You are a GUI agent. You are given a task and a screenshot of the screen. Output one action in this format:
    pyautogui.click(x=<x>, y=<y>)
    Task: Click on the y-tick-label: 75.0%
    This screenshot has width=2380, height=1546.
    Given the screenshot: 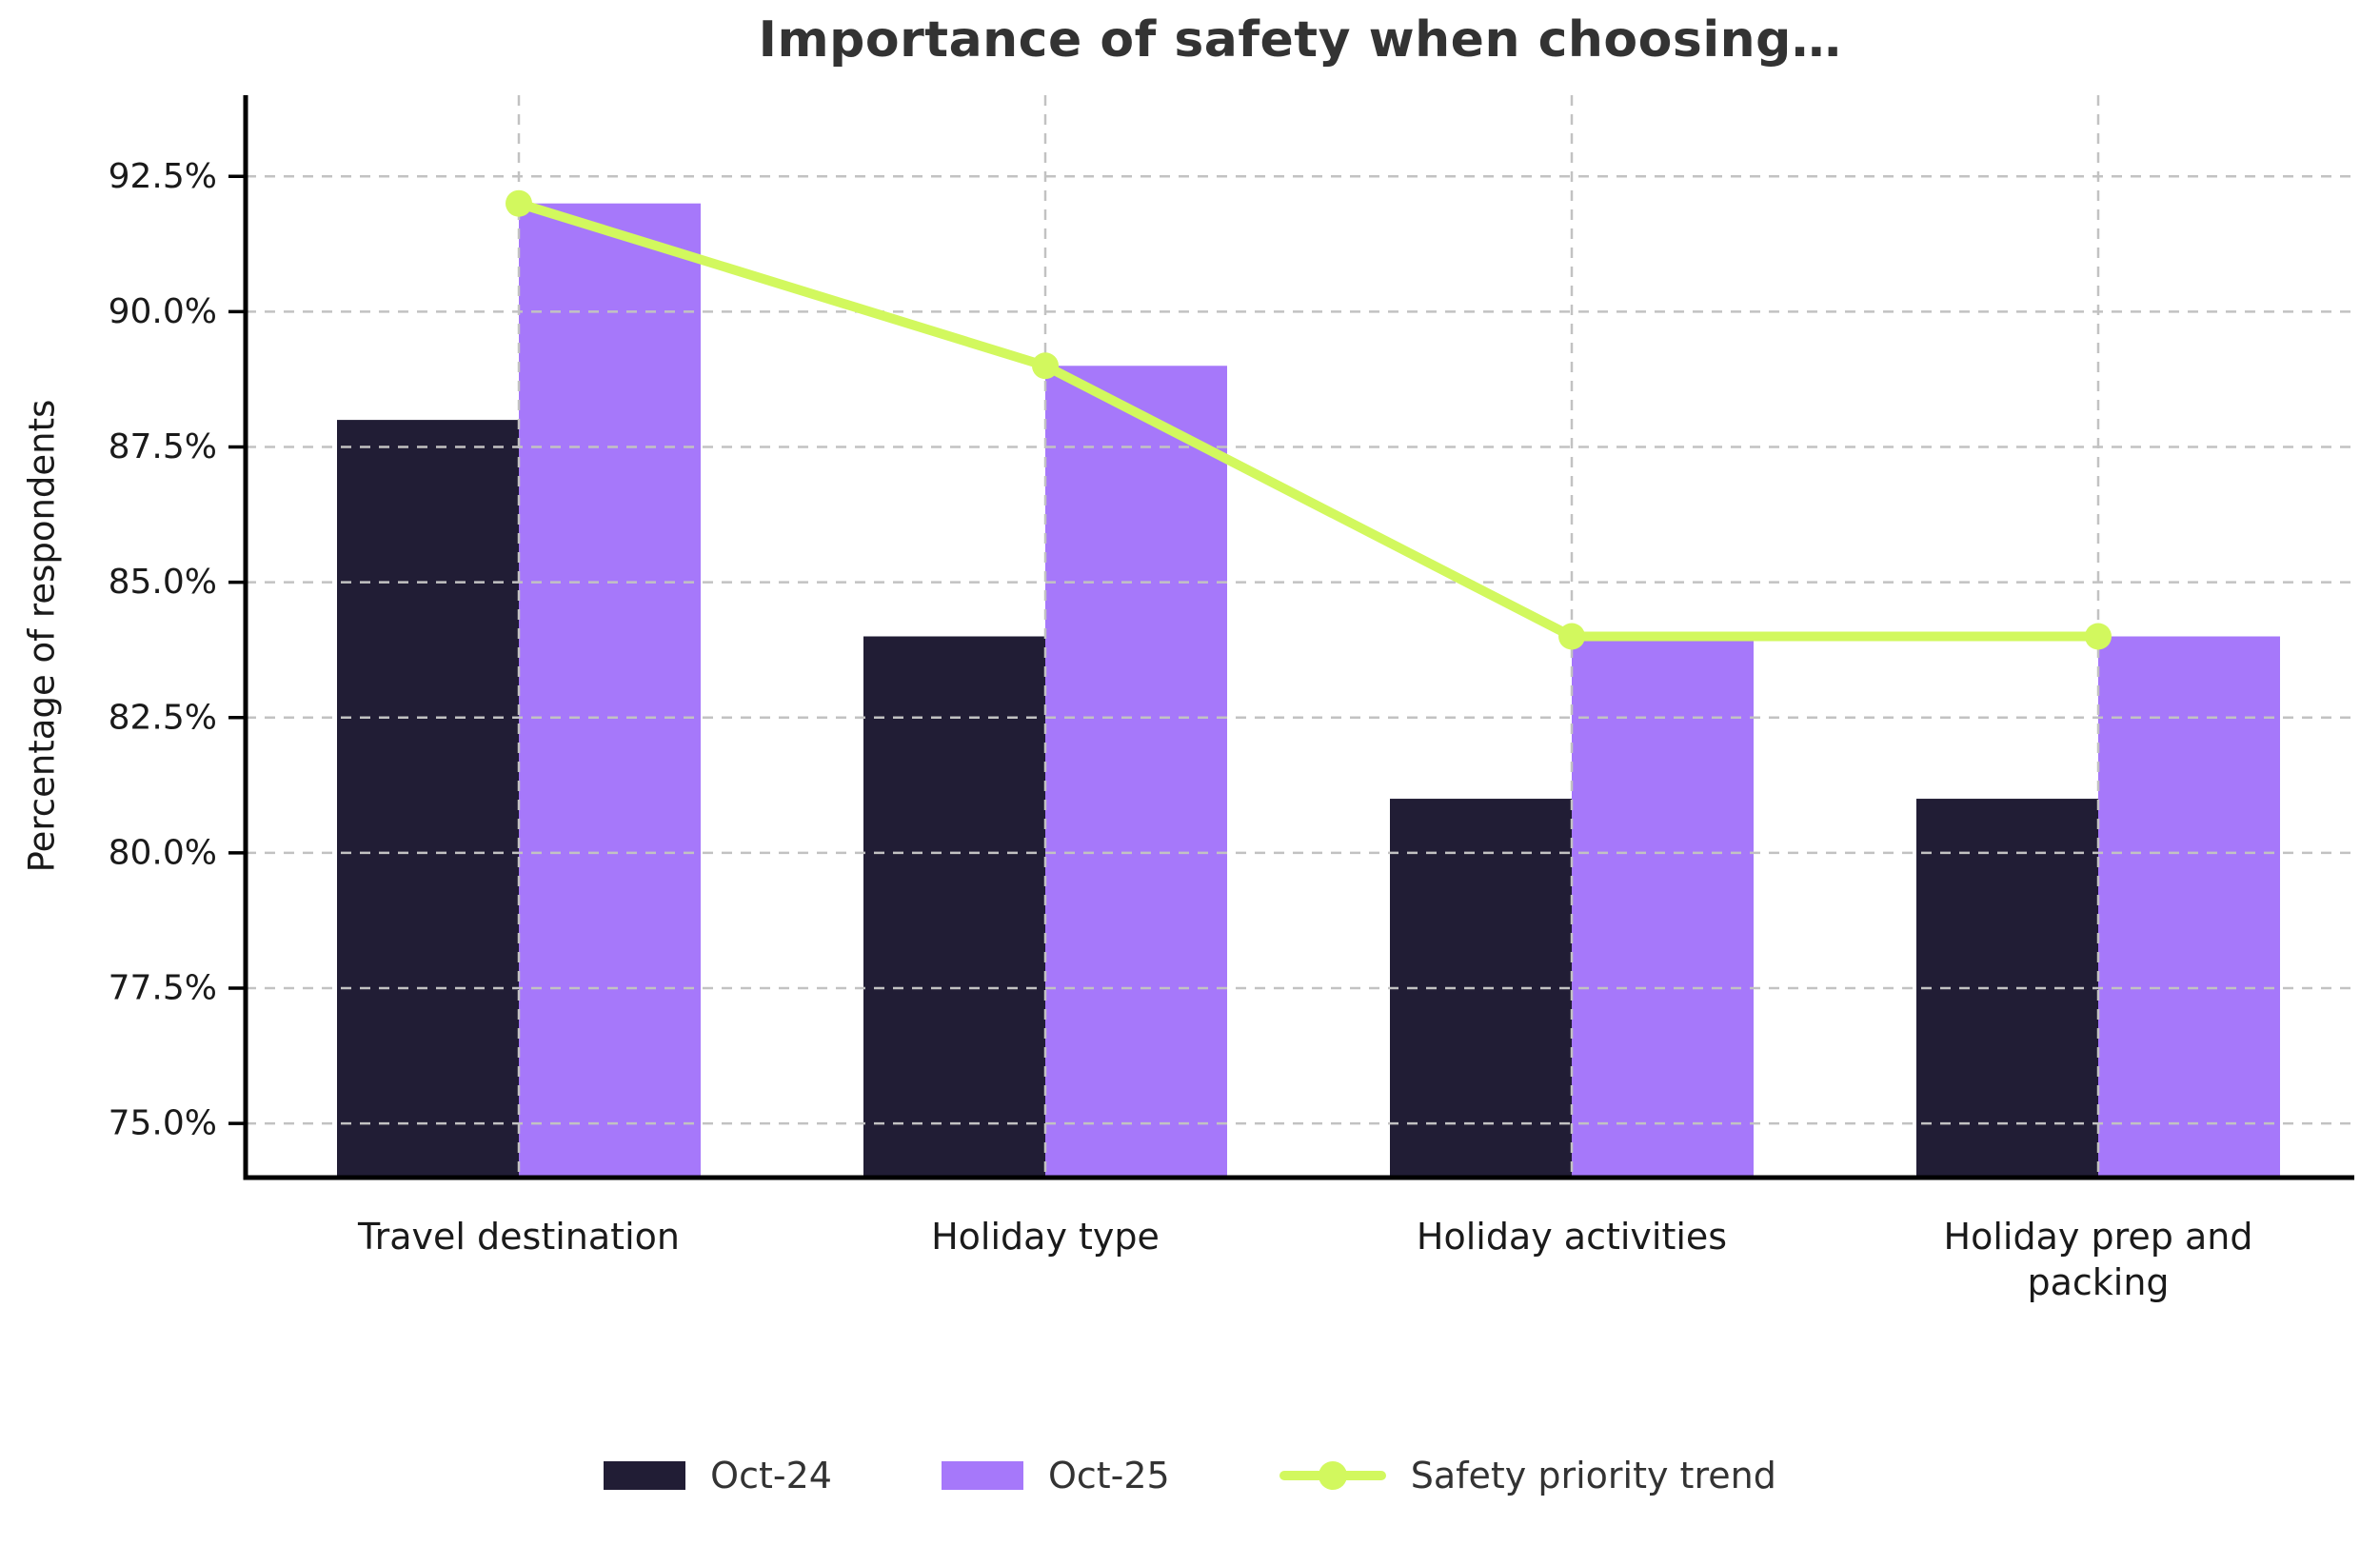 What is the action you would take?
    pyautogui.click(x=163, y=1123)
    